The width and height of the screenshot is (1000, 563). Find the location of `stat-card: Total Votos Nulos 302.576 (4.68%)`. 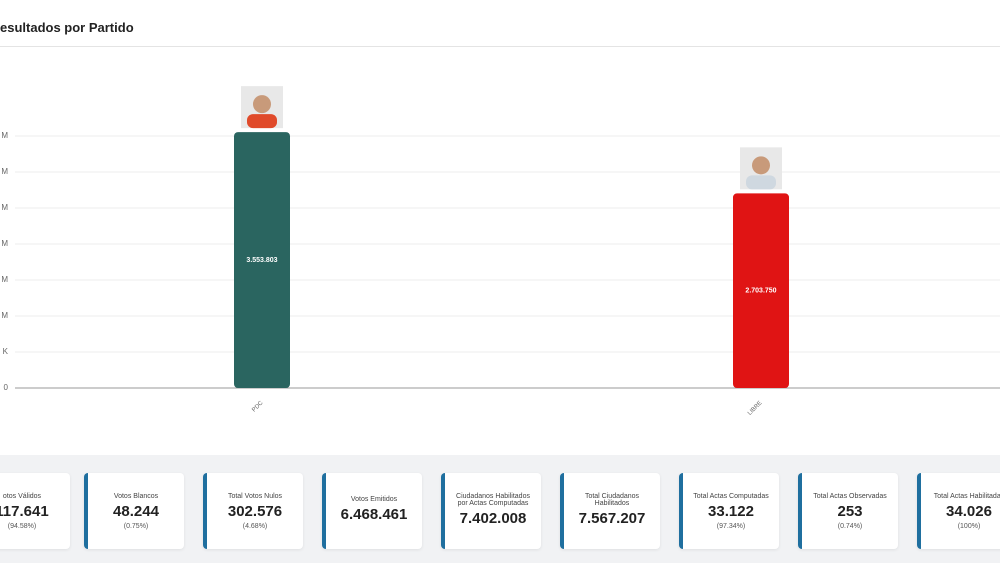

stat-card: Total Votos Nulos 302.576 (4.68%) is located at coordinates (253, 511).